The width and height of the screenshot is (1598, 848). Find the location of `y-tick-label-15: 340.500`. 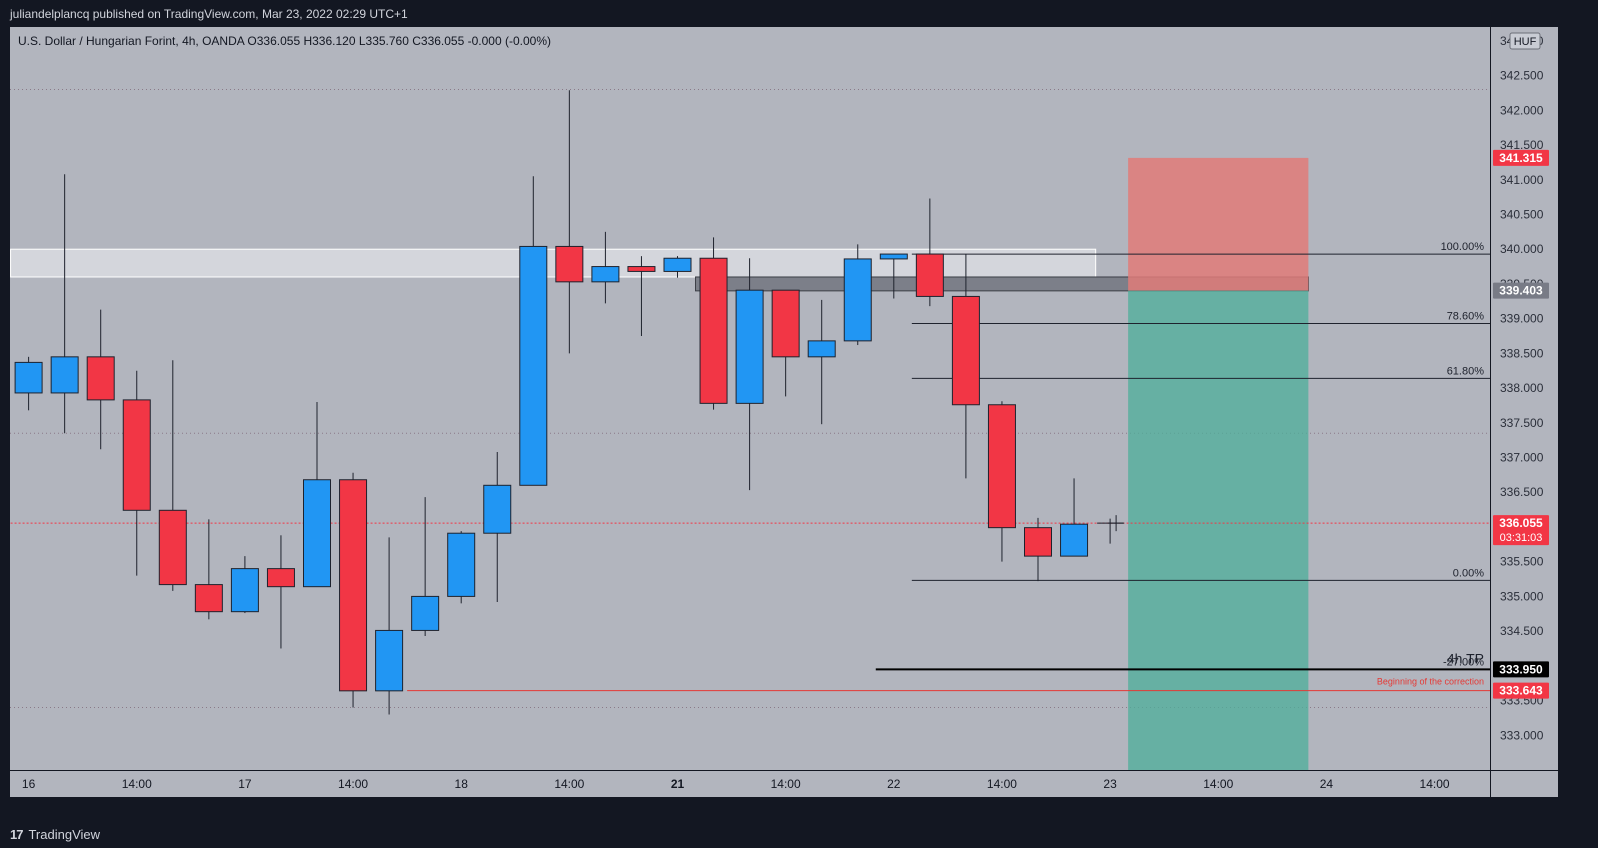

y-tick-label-15: 340.500 is located at coordinates (1522, 214).